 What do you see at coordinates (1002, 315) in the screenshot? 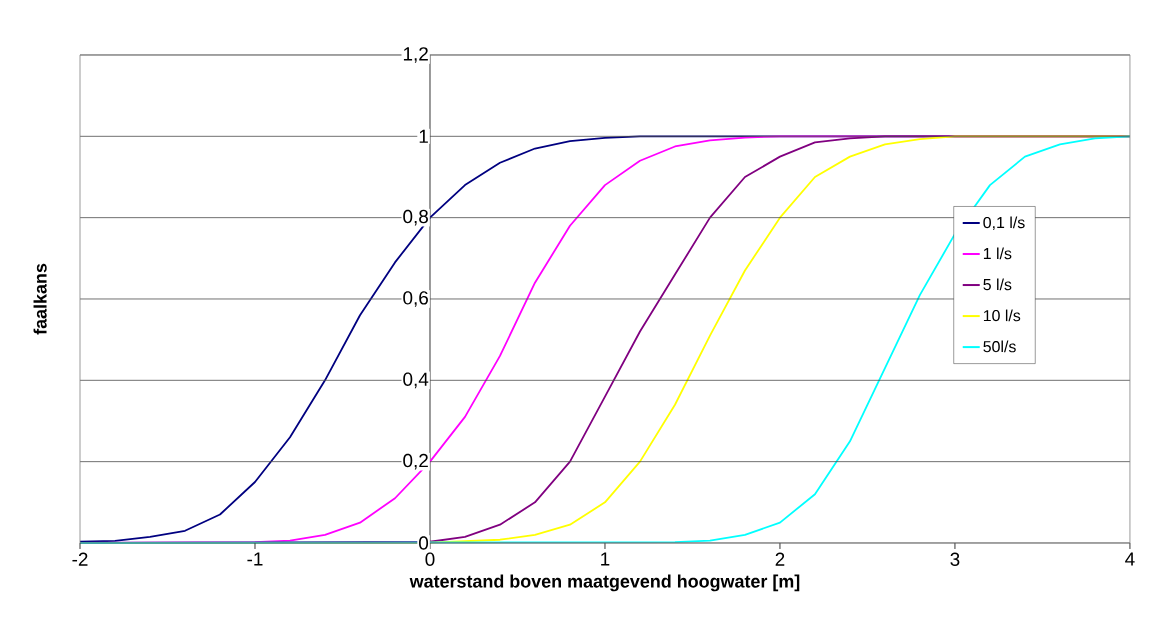
I see `legend-label: 10 l/s` at bounding box center [1002, 315].